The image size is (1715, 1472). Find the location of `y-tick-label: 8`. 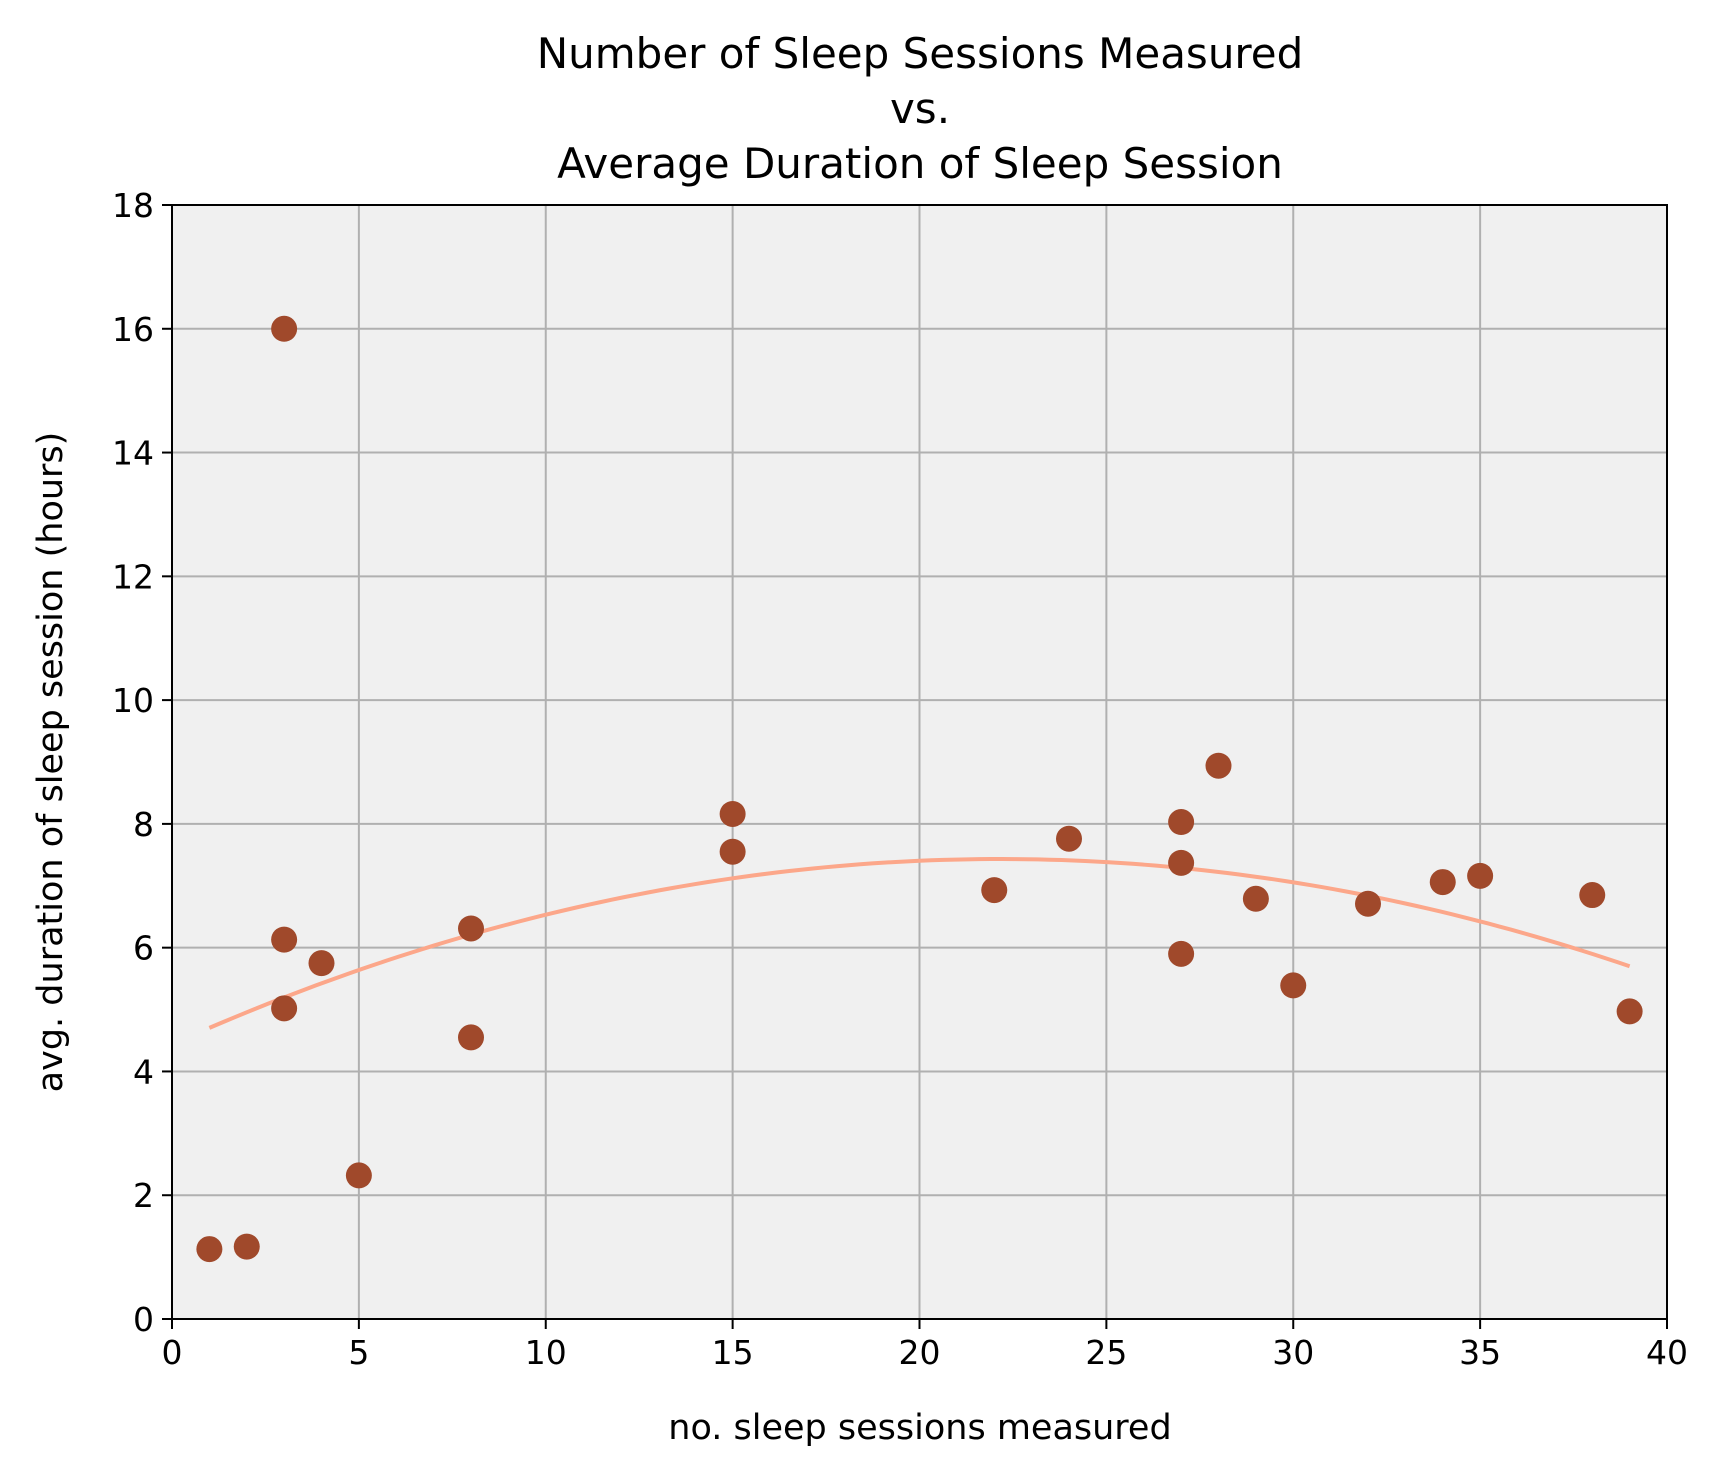

y-tick-label: 8 is located at coordinates (143, 824).